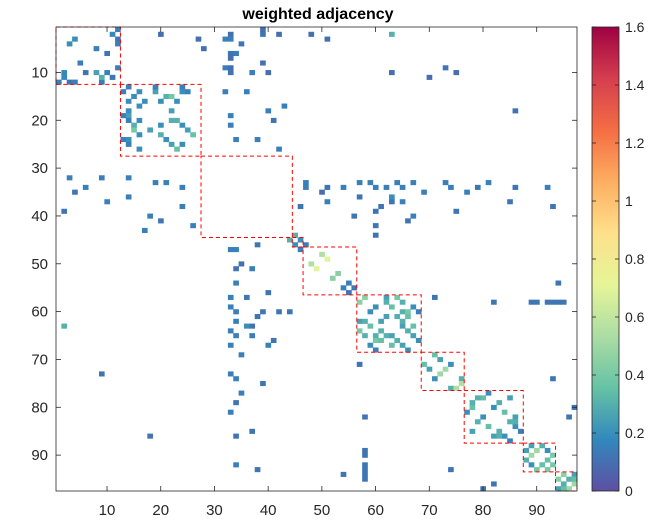 This screenshot has width=664, height=532. Describe the element at coordinates (618, 259) in the screenshot. I see `colorbar: 0 0.2 0.4 0.6 0.8 1 1.2 1.4 1.6` at that location.